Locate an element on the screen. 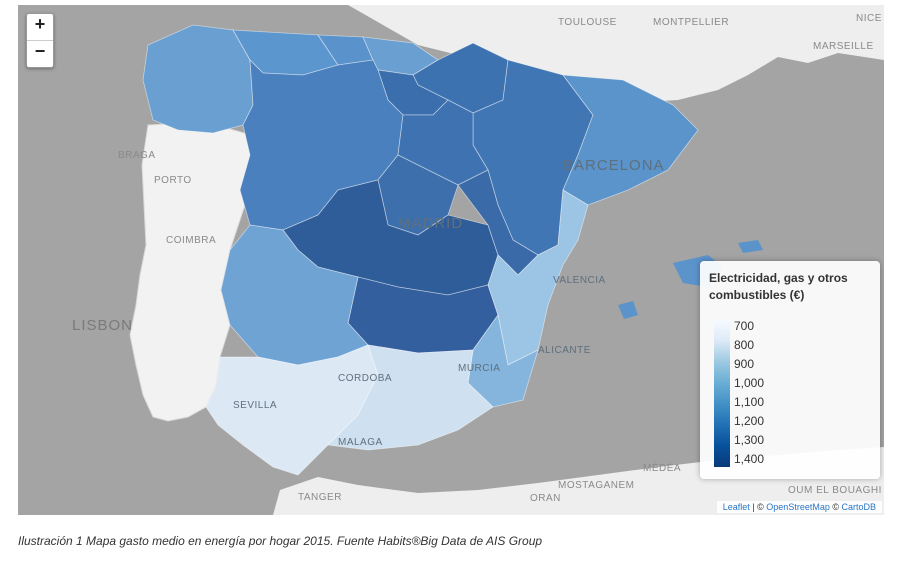 The height and width of the screenshot is (563, 900). map-attribution: Leaflet | © OpenStreetMap © CartoDB is located at coordinates (799, 507).